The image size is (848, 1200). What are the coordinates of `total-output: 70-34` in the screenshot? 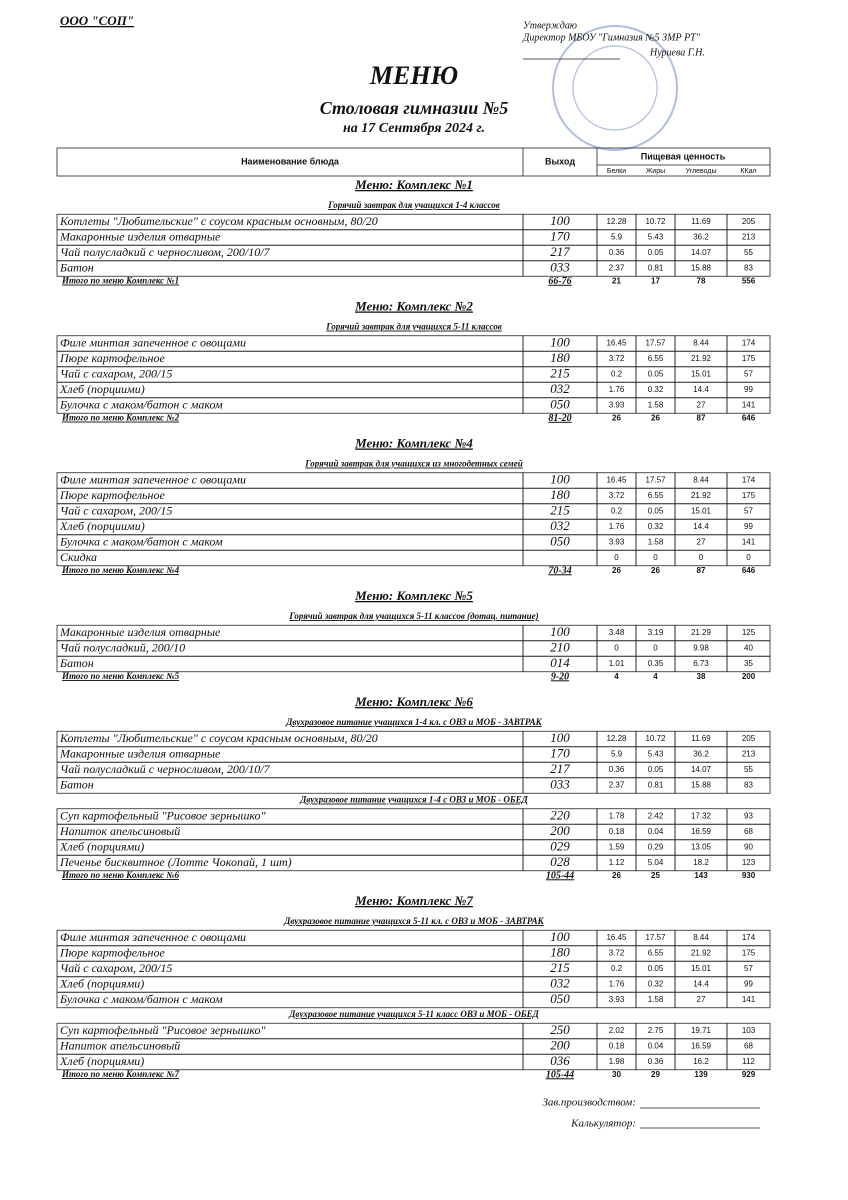 It's located at (559, 570).